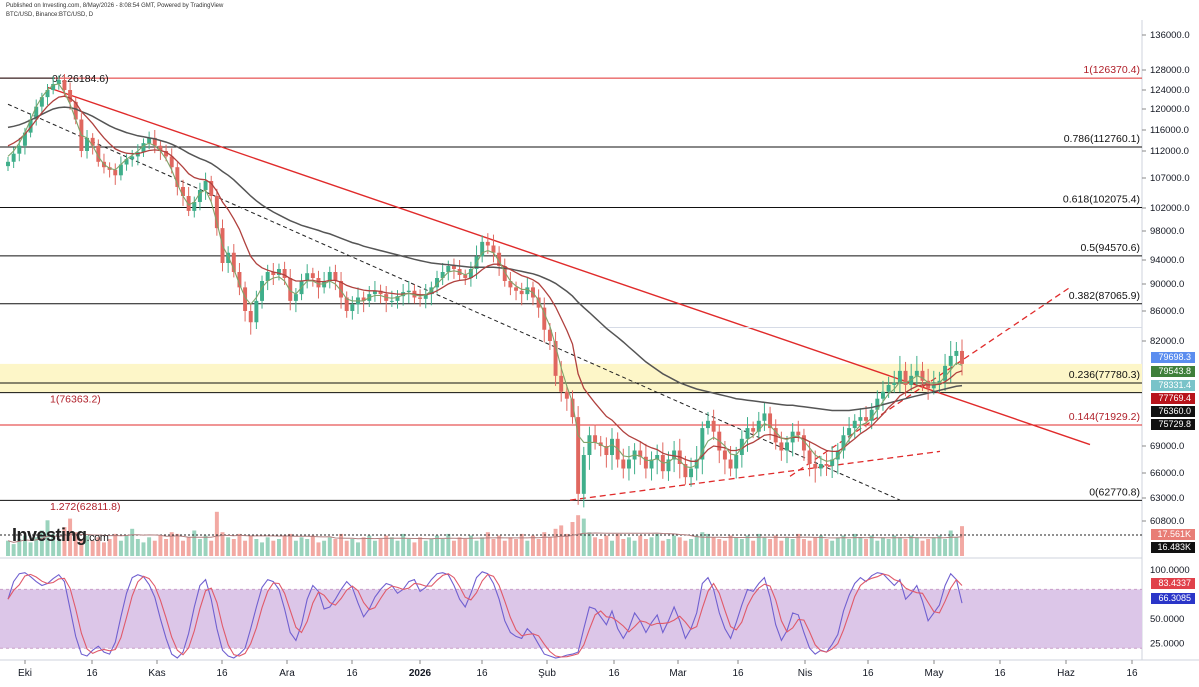  What do you see at coordinates (1170, 90) in the screenshot?
I see `y-tick-label-2: 124000.0` at bounding box center [1170, 90].